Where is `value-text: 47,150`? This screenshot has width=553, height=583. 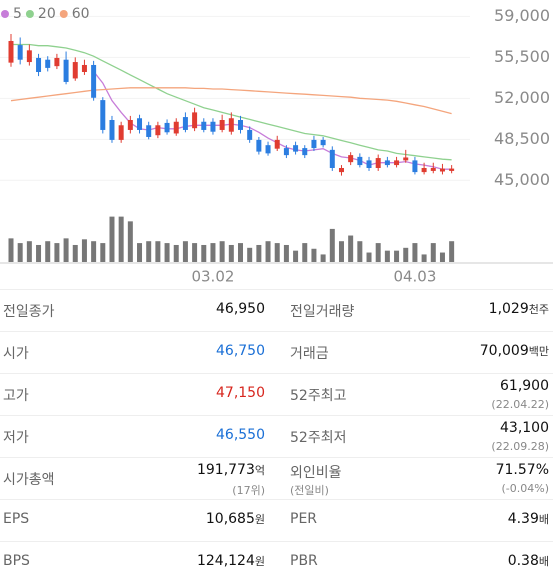
value-text: 47,150 is located at coordinates (240, 393).